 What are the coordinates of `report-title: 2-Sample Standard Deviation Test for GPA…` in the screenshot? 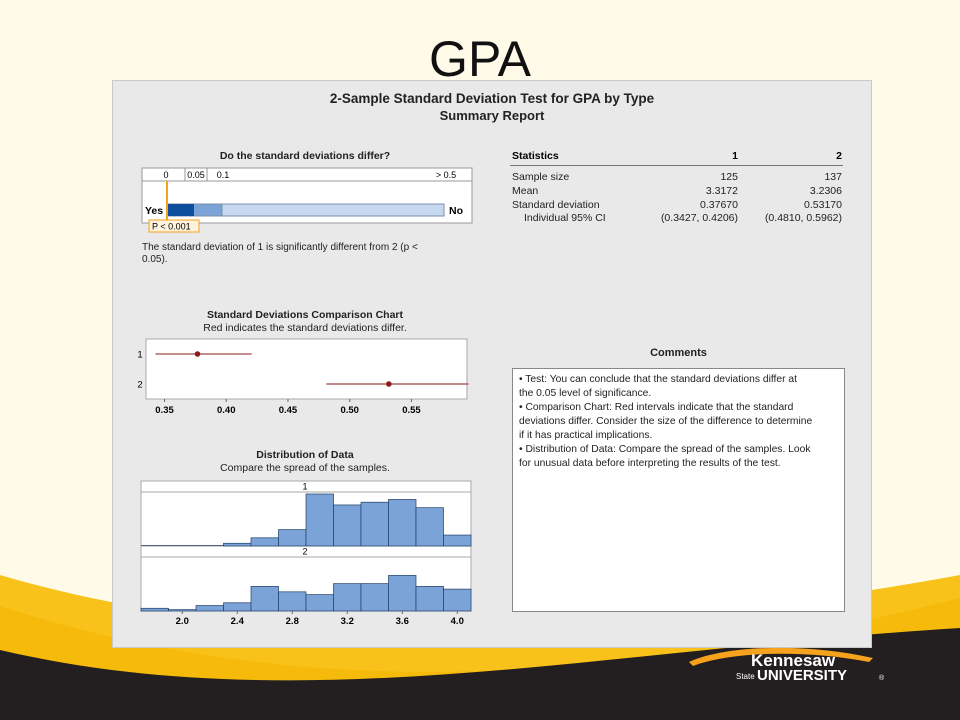 It's located at (492, 98).